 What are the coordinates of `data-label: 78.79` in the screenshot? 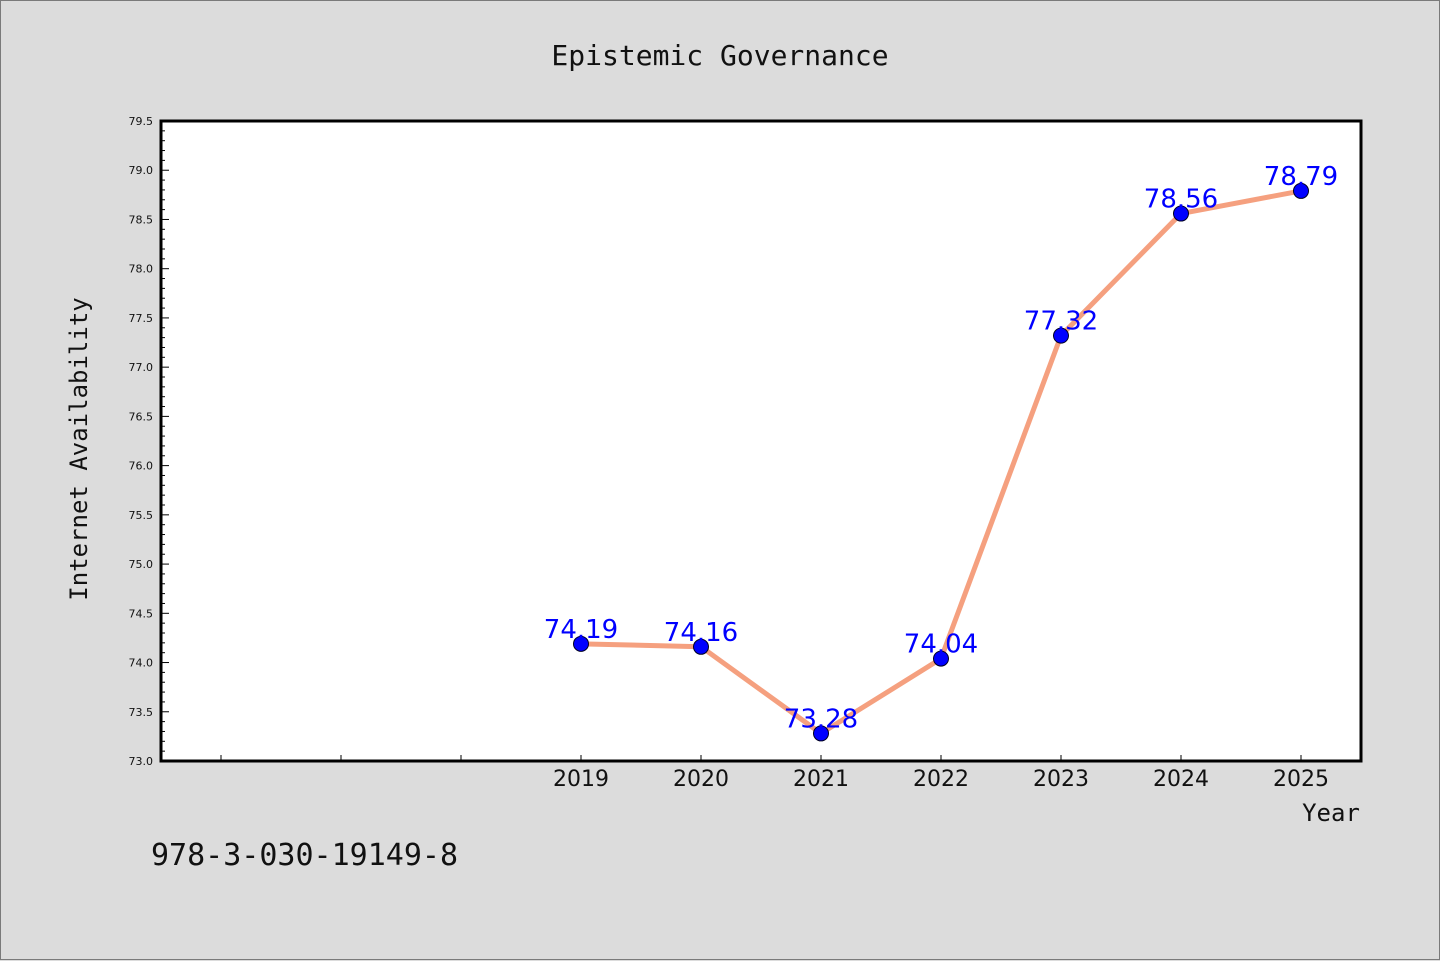 It's located at (1301, 177).